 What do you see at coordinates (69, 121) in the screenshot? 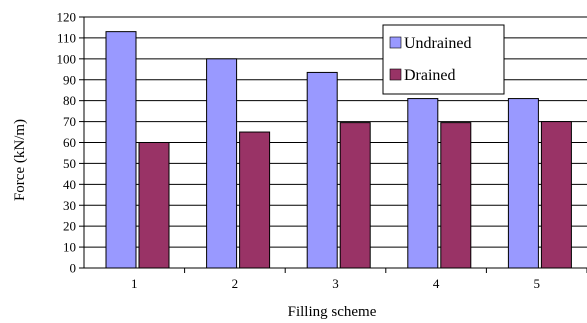
I see `y-tick-label: 70` at bounding box center [69, 121].